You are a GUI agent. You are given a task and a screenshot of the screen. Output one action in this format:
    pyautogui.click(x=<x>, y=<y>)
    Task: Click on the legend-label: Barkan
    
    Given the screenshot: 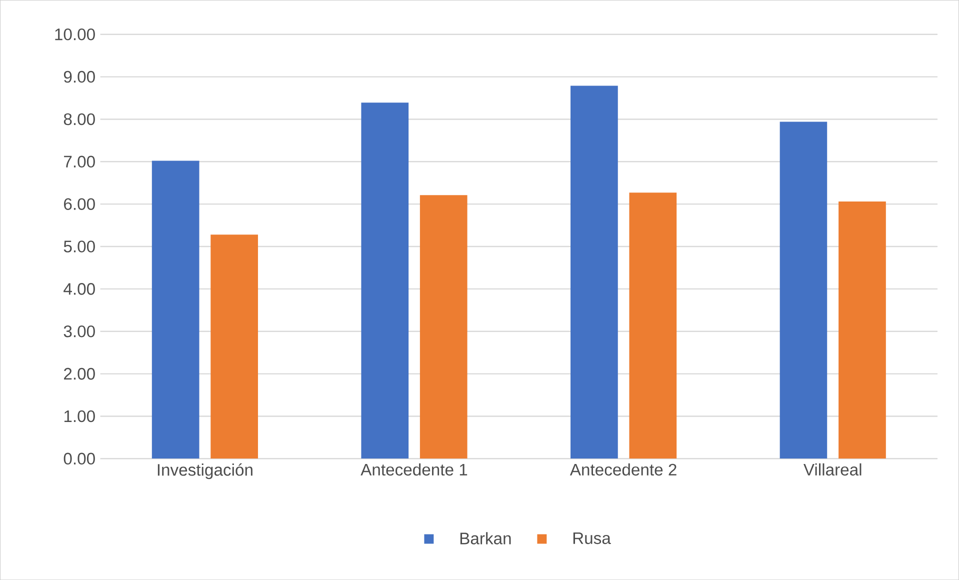 What is the action you would take?
    pyautogui.click(x=485, y=538)
    